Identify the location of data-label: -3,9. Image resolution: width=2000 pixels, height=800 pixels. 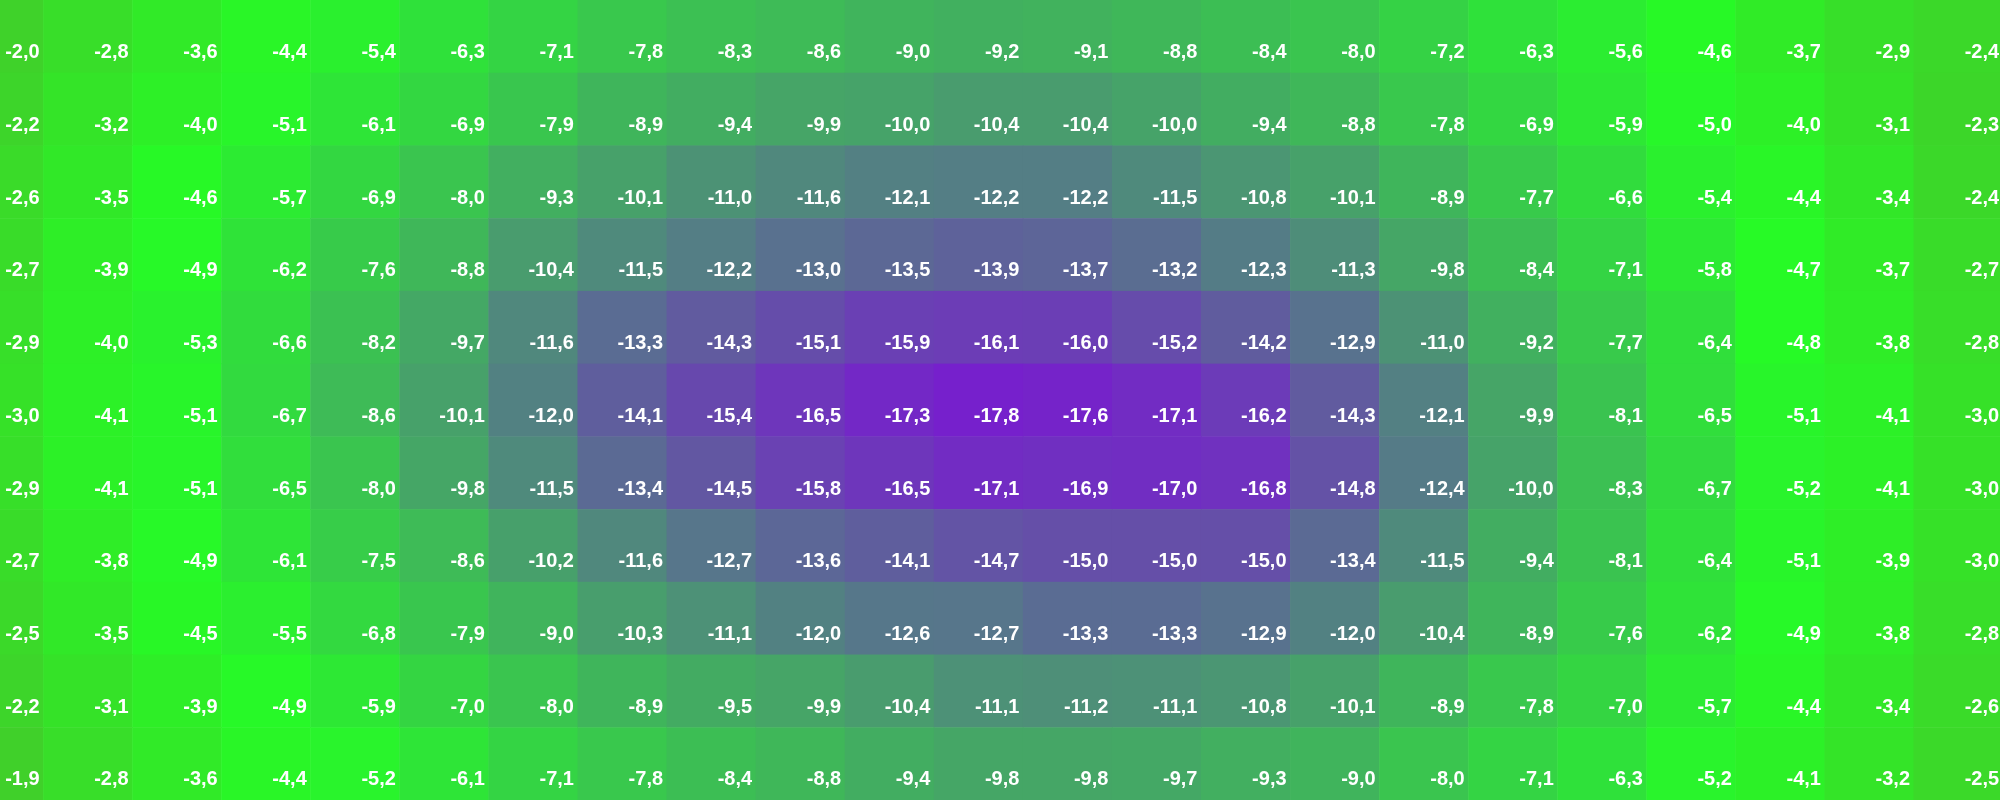
(111, 269).